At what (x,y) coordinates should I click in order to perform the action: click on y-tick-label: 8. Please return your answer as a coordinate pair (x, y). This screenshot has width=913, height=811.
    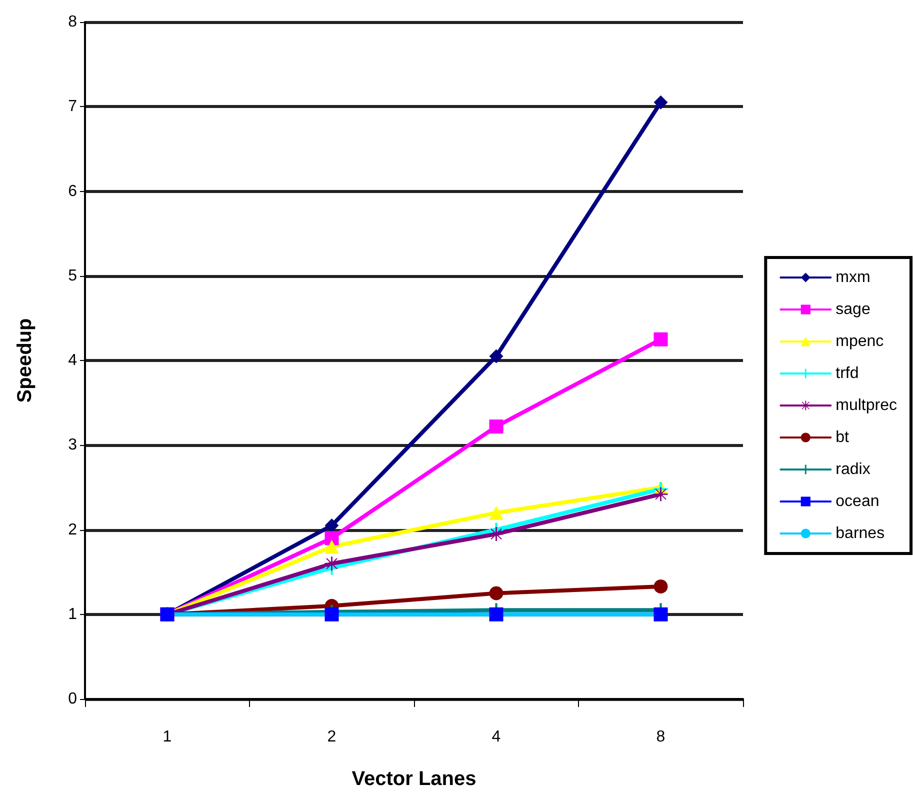
    Looking at the image, I should click on (73, 22).